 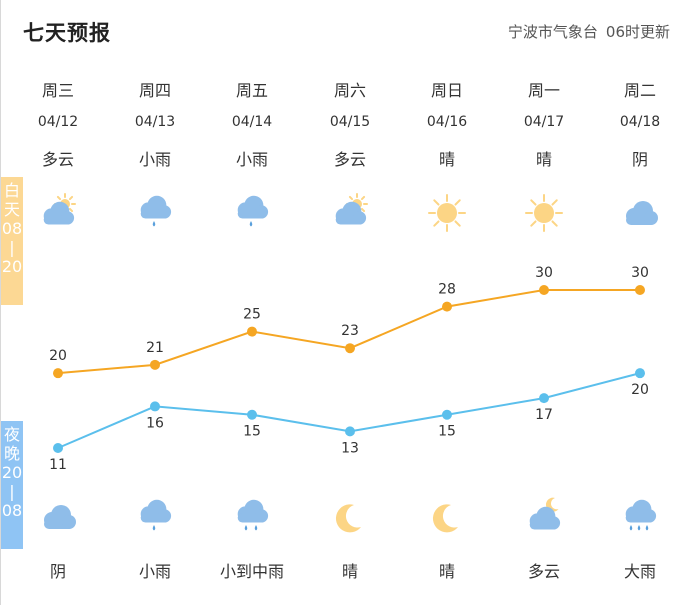 I want to click on partly-cloudy-night-icon, so click(x=544, y=517).